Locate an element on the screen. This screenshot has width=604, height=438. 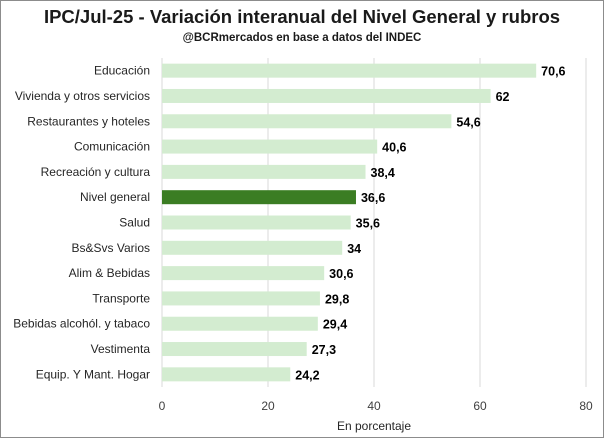
value-label: 30,6 is located at coordinates (341, 274).